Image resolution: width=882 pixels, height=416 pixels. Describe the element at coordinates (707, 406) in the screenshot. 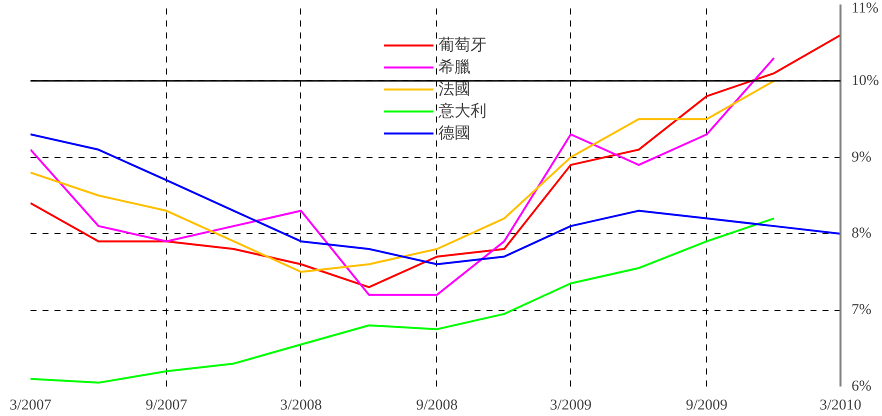

I see `x-tick-label: 9/2009` at that location.